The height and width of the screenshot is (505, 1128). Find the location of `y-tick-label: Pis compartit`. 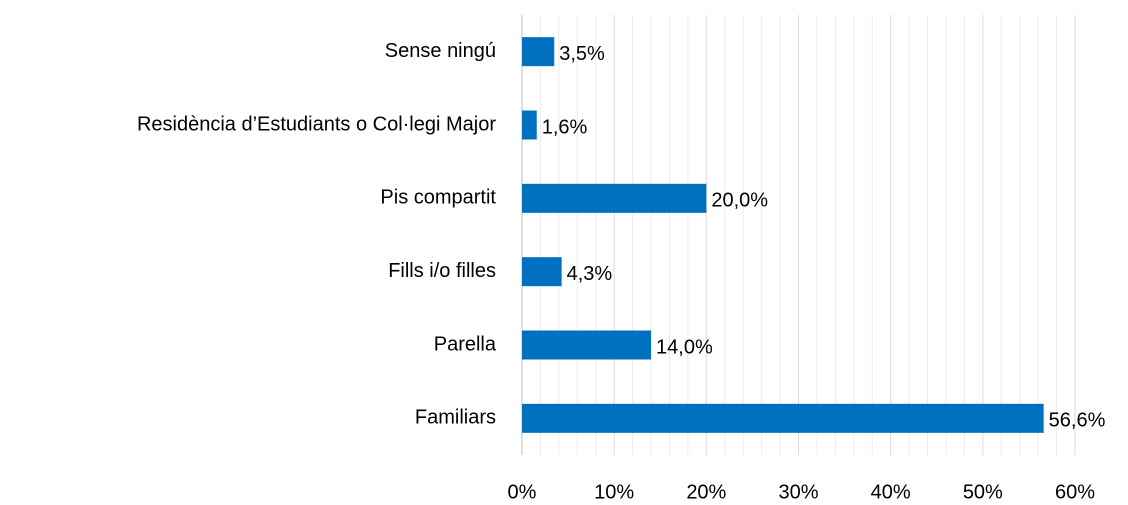

y-tick-label: Pis compartit is located at coordinates (438, 198).